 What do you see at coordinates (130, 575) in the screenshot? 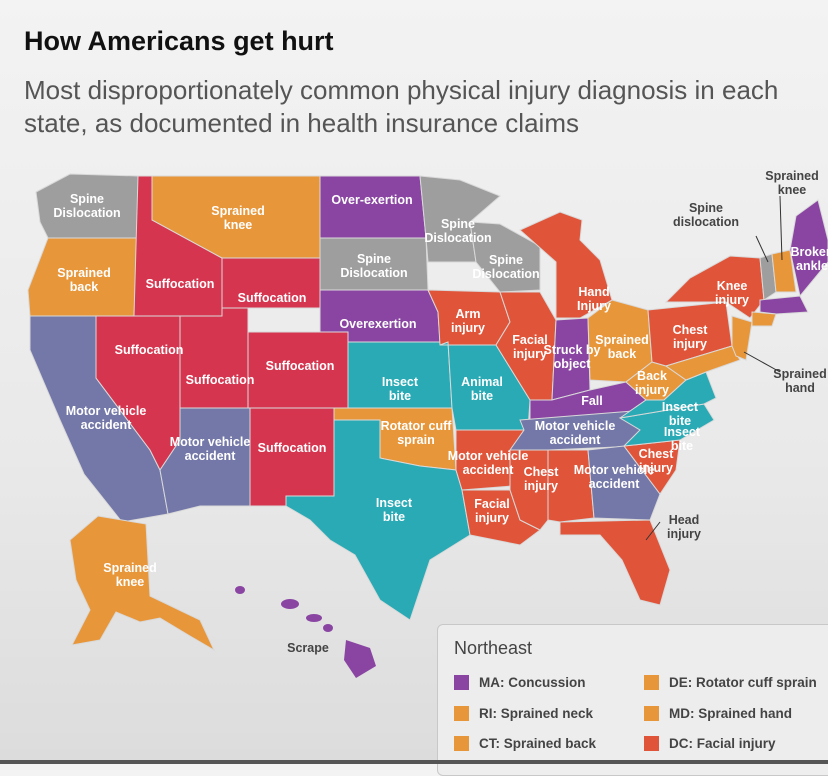
I see `label-alaska: Sprained knee` at bounding box center [130, 575].